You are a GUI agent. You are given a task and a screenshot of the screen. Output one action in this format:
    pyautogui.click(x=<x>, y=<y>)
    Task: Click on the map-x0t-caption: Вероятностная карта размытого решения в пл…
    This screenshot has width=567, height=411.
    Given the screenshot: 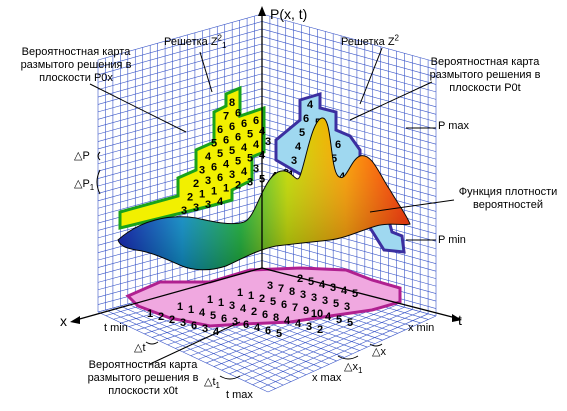 What is the action you would take?
    pyautogui.click(x=143, y=378)
    